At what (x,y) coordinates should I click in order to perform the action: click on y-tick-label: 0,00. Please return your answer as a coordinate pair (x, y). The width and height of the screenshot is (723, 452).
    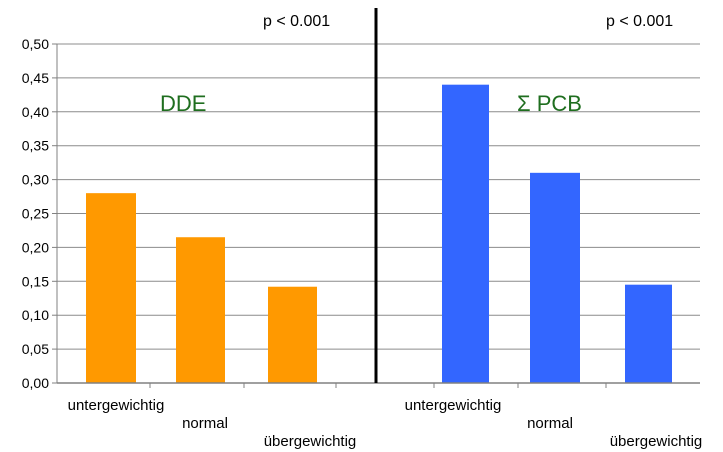
    Looking at the image, I should click on (35, 383).